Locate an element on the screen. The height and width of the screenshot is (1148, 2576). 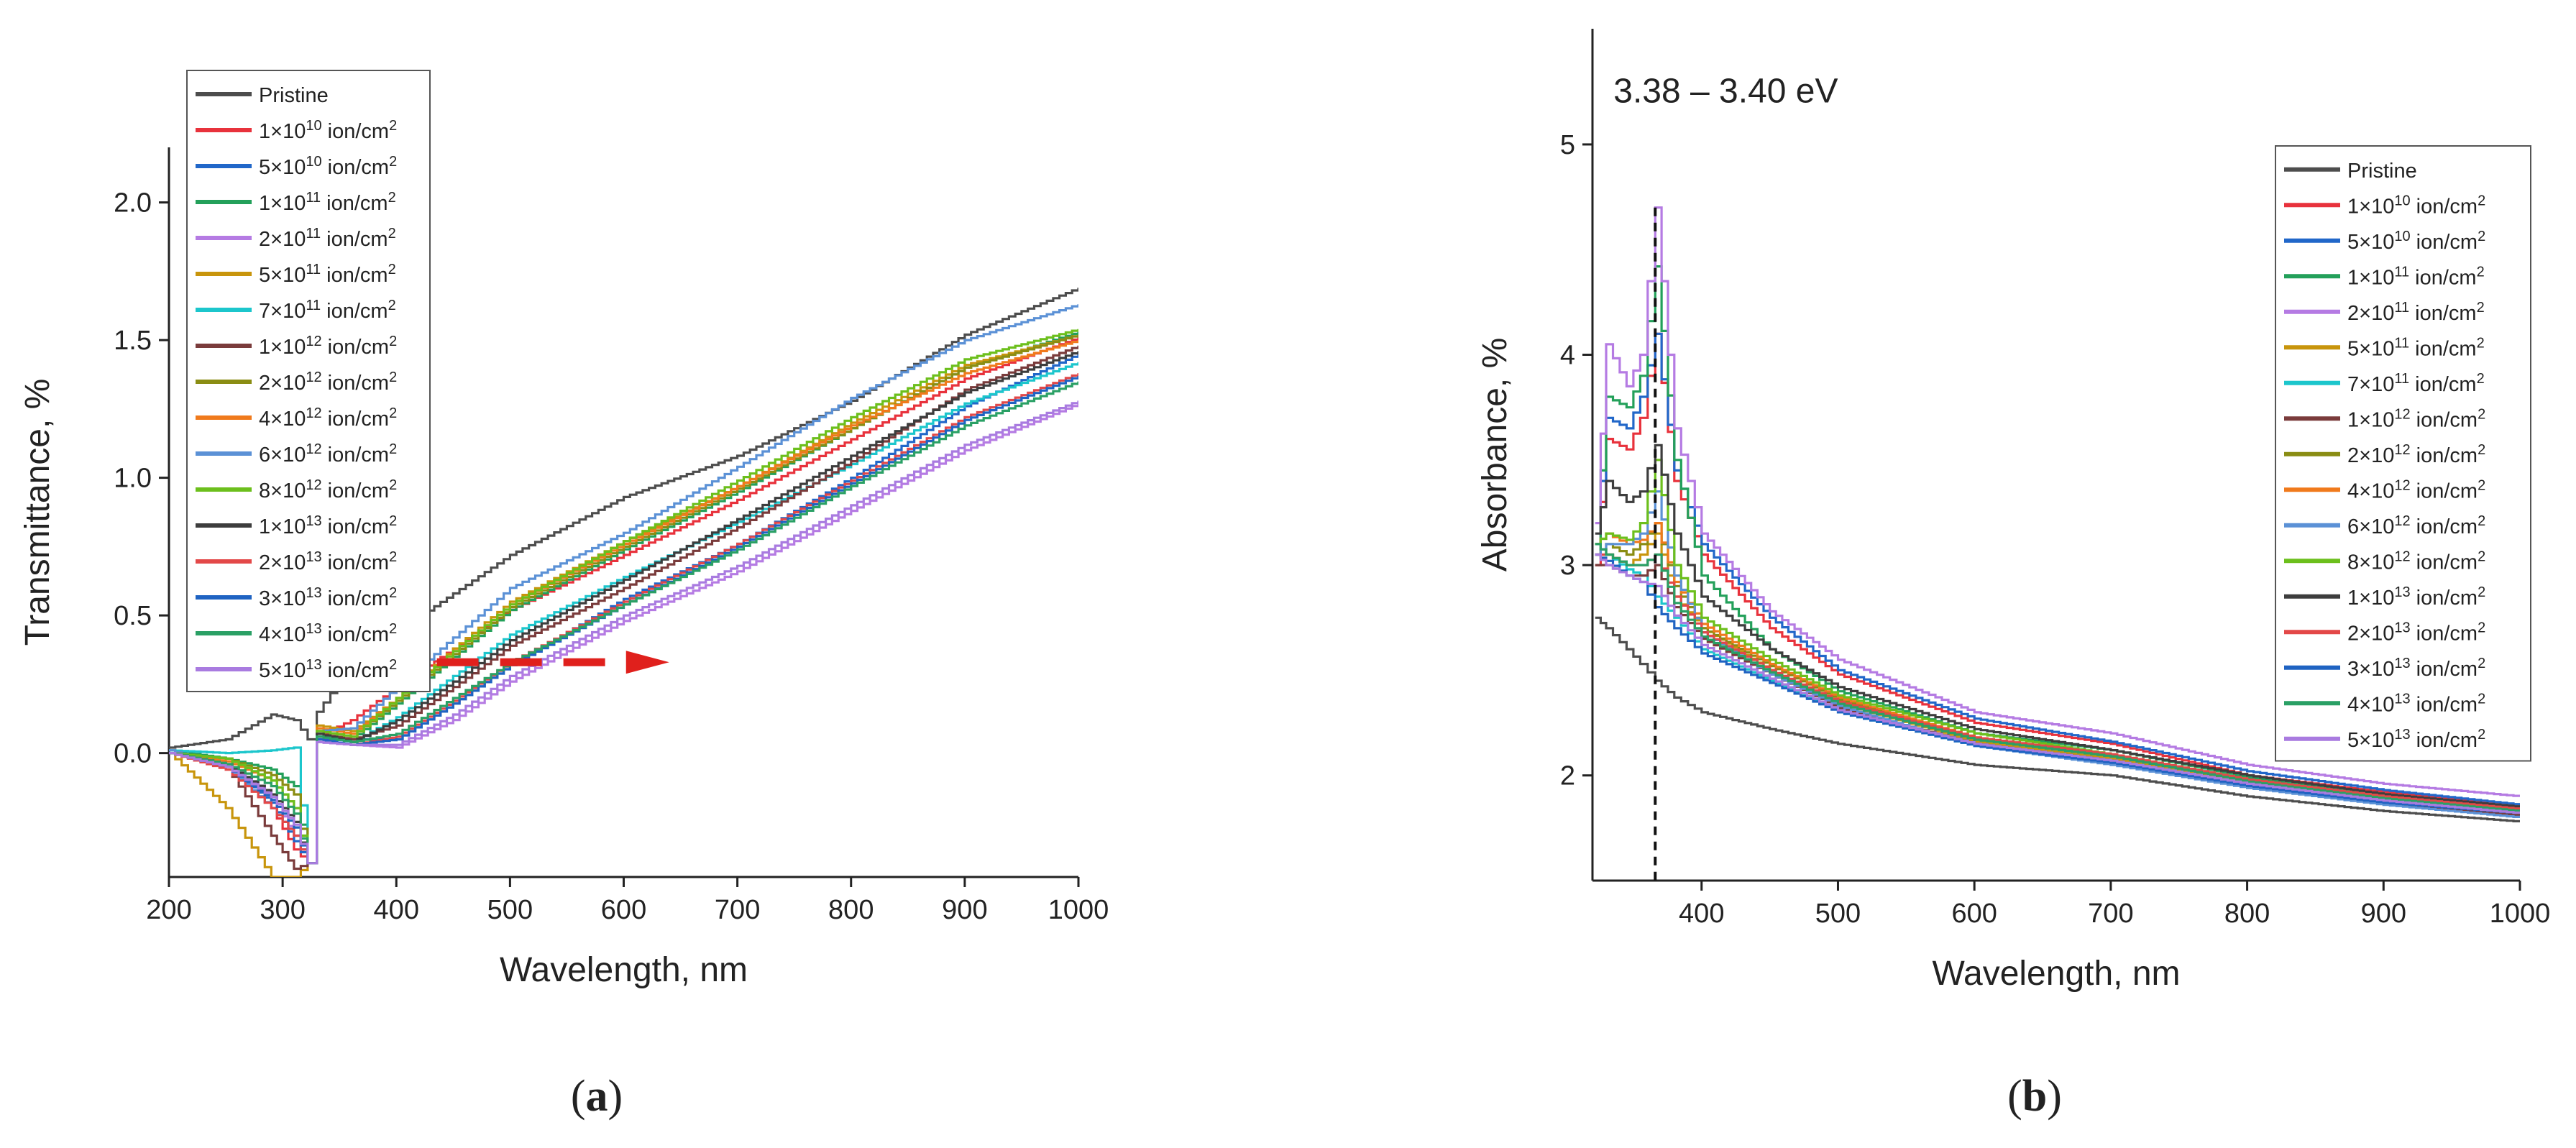
panel-label: (a) is located at coordinates (597, 1096).